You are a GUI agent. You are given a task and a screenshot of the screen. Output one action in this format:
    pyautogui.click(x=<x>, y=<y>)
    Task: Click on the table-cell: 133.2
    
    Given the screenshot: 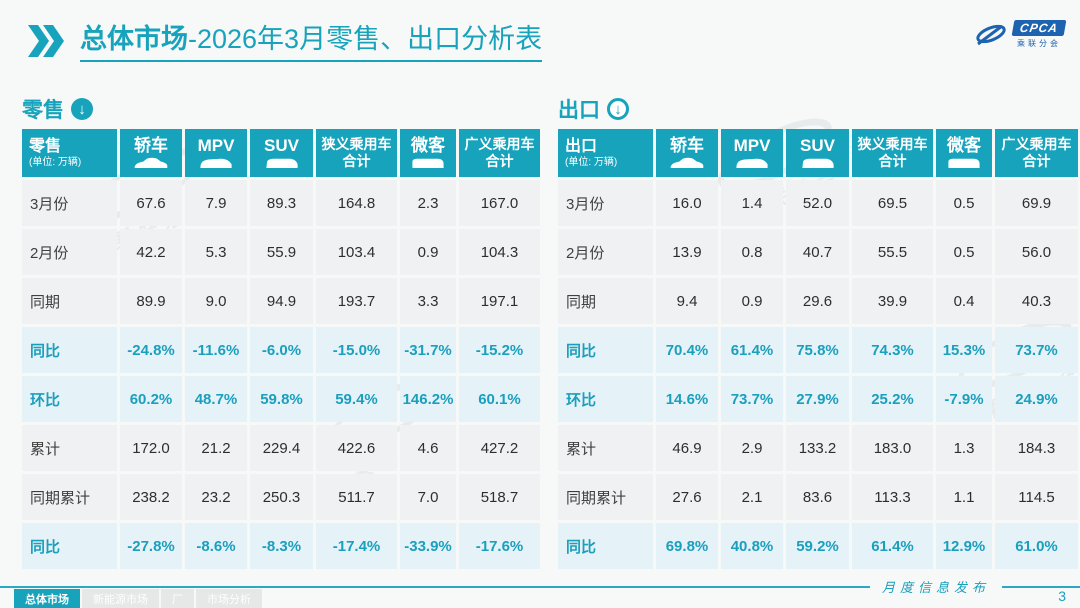 What is the action you would take?
    pyautogui.click(x=817, y=448)
    